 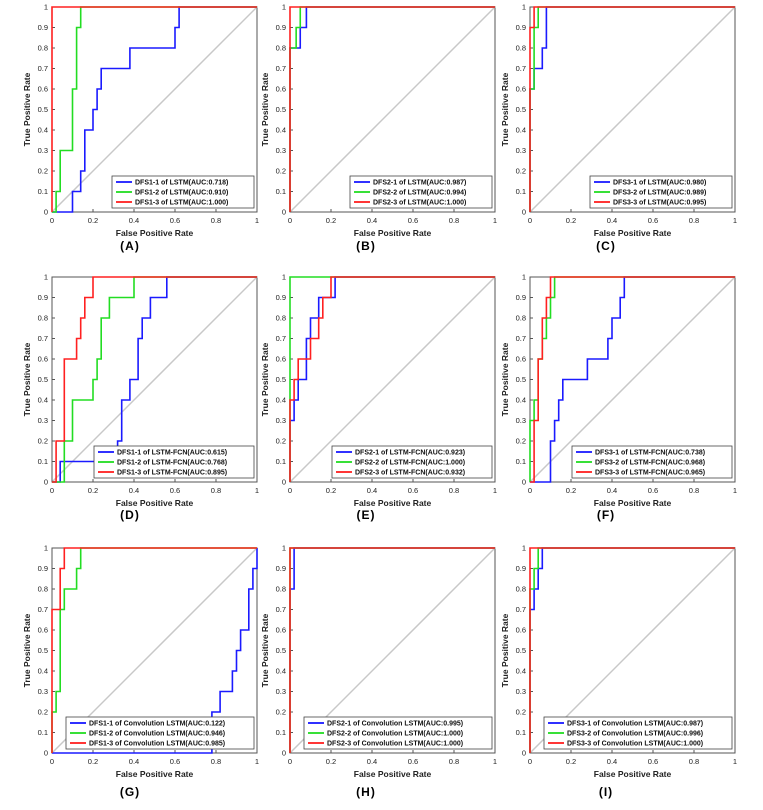 I want to click on panel-caption: (A), so click(x=130, y=246).